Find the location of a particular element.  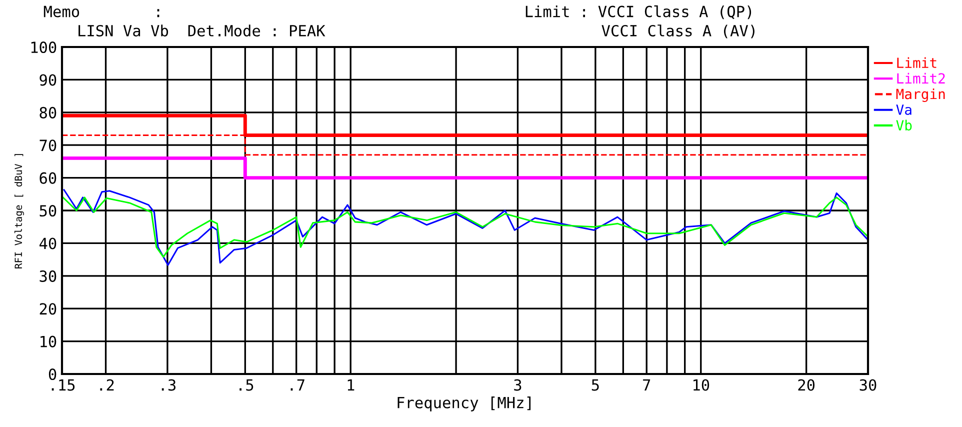

x-tick-label: 3 is located at coordinates (518, 385).